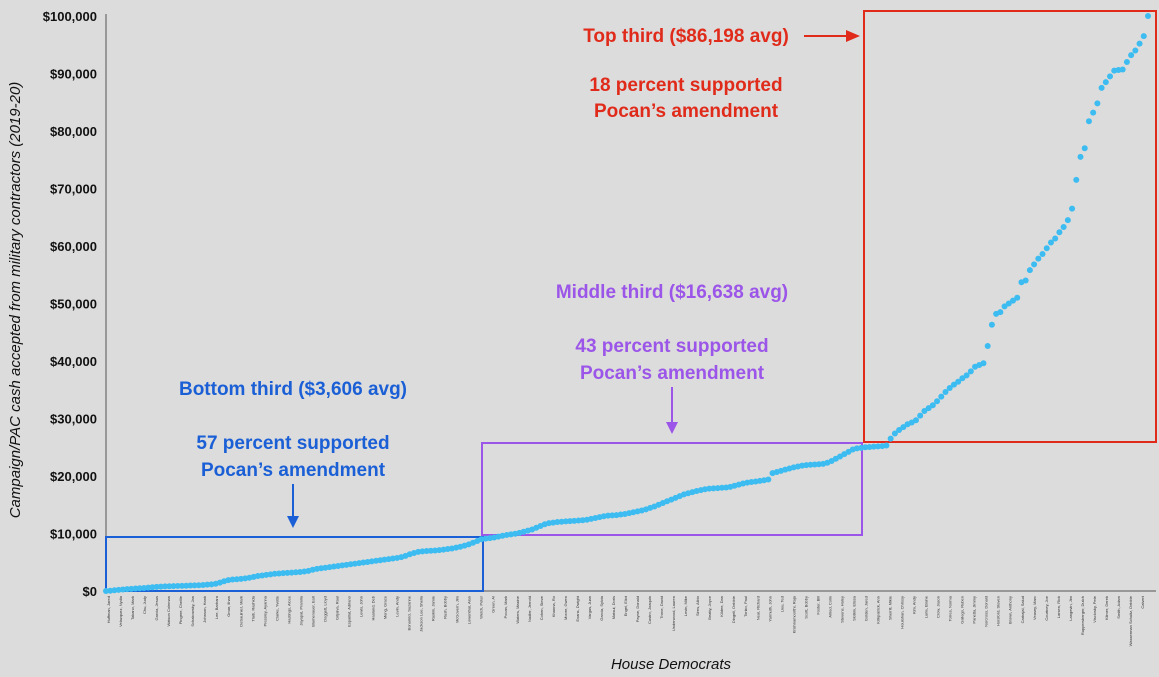 The image size is (1159, 677). I want to click on x-tick-label: Smith, Adam, so click(1118, 606).